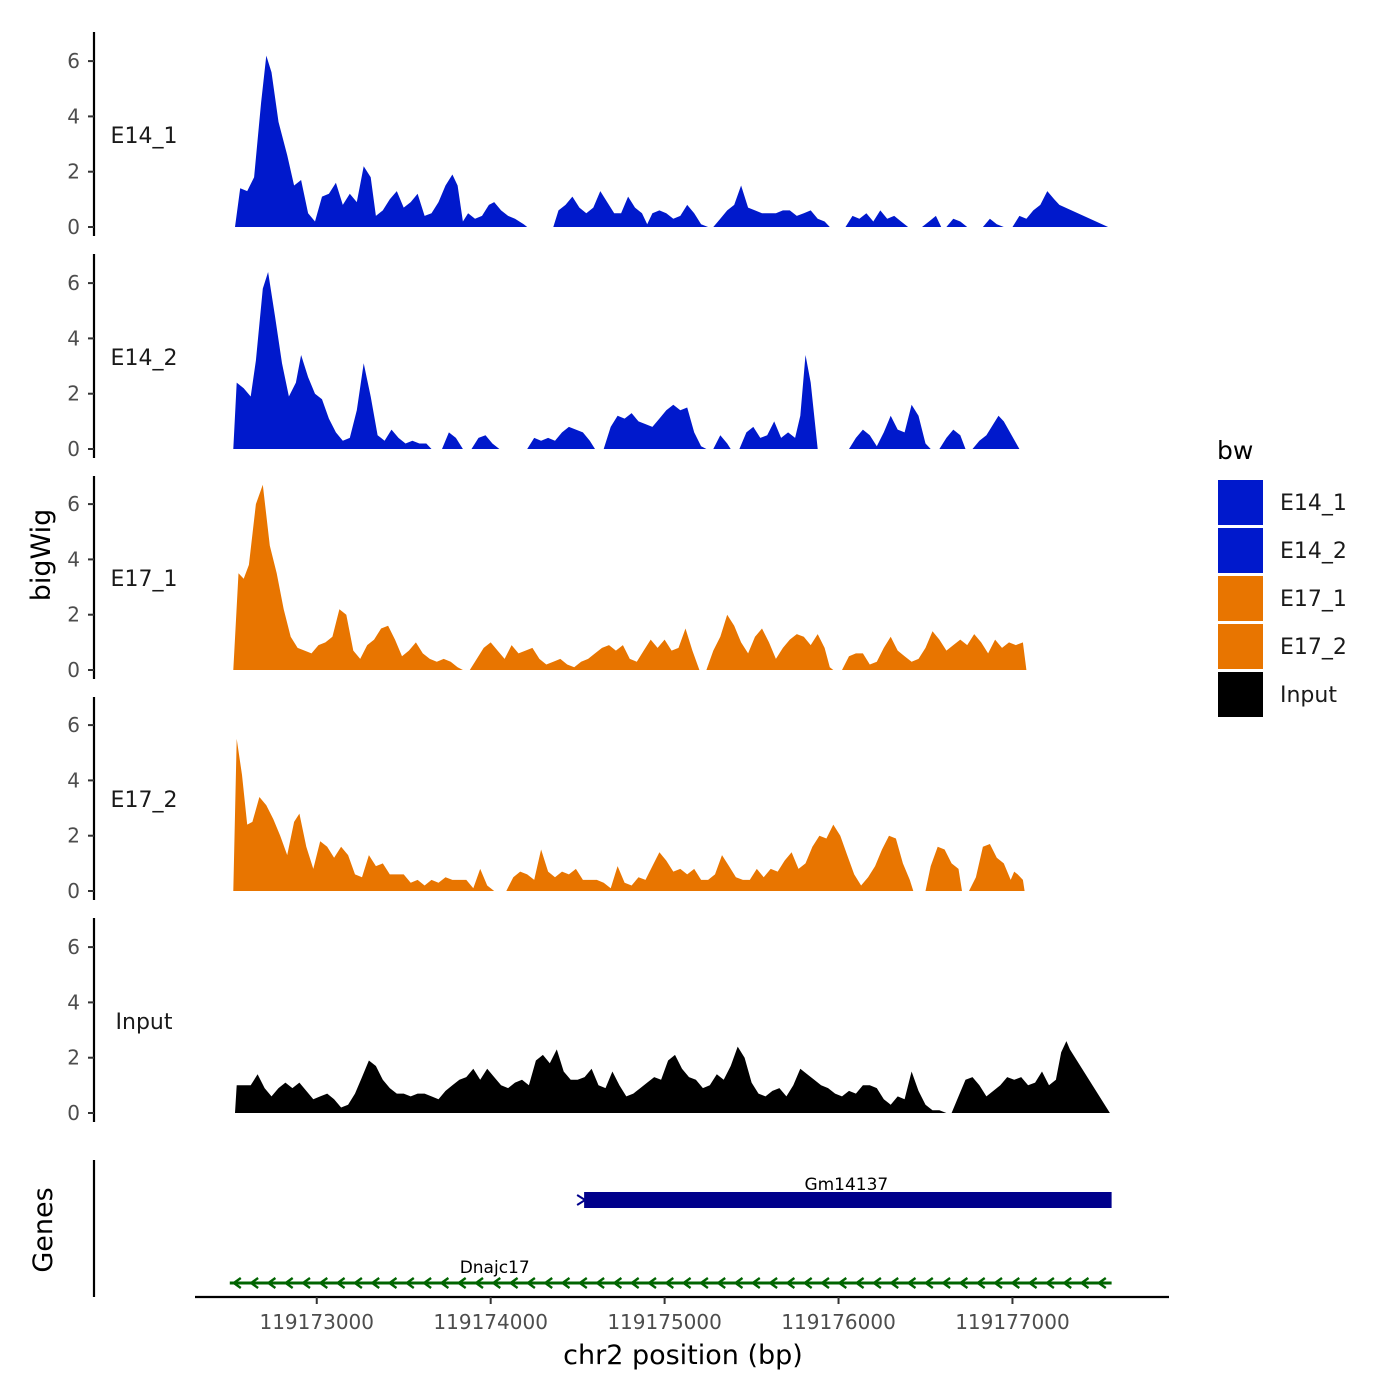  I want to click on gene-label: Gm14137, so click(846, 1185).